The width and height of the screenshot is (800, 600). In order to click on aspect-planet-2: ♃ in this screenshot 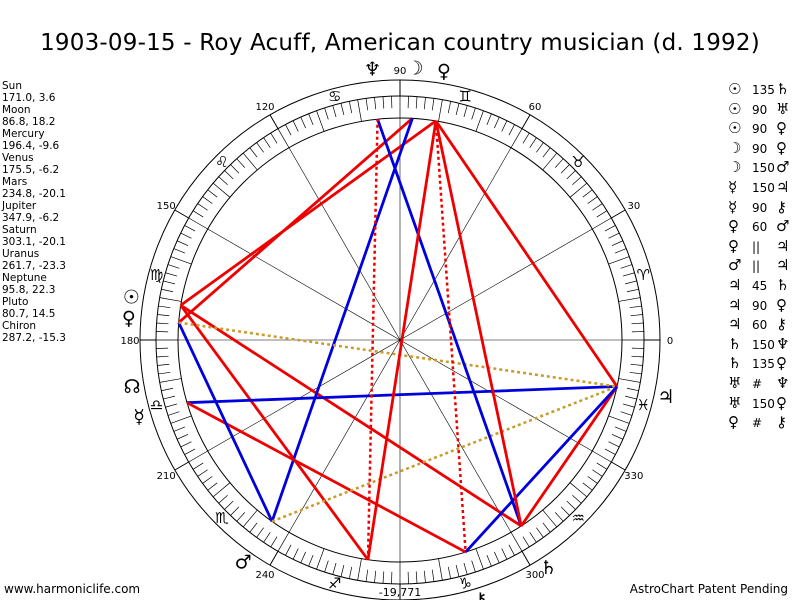, I will do `click(783, 186)`.